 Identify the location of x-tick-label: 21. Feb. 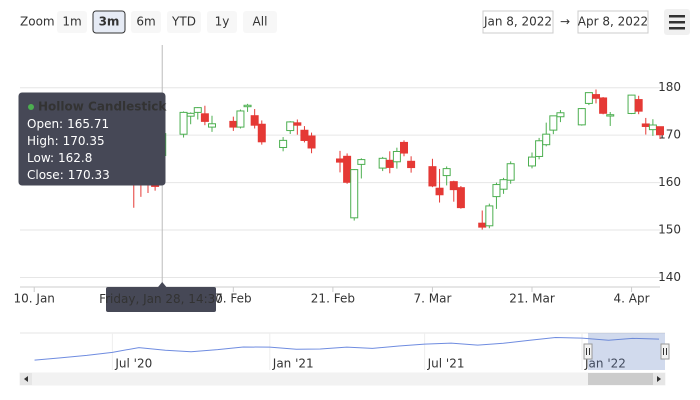
(333, 299).